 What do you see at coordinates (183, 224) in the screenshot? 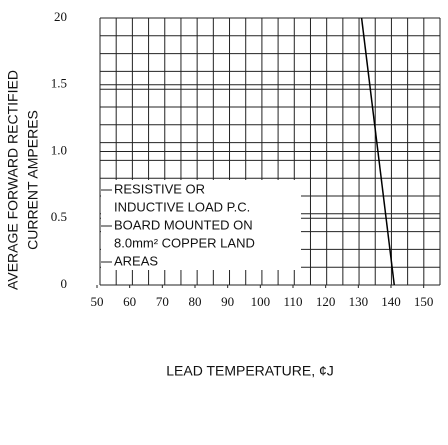
I see `annotation: BOARD MOUNTED ON` at bounding box center [183, 224].